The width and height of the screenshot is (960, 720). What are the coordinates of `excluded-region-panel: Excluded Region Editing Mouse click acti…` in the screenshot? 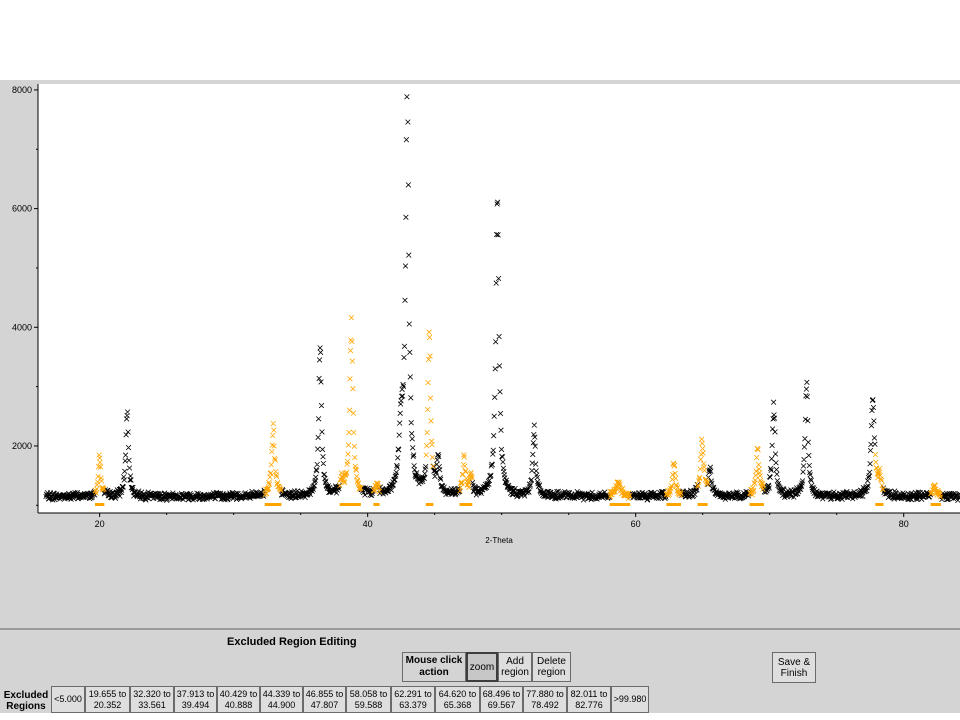 It's located at (480, 670).